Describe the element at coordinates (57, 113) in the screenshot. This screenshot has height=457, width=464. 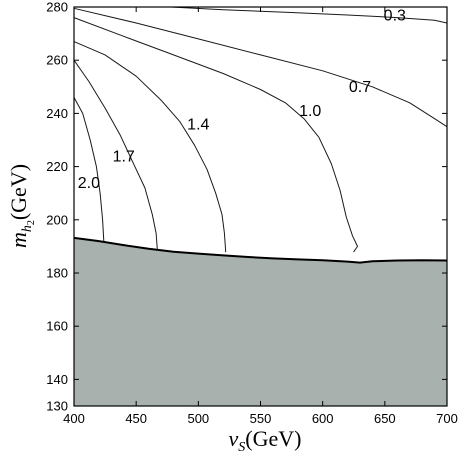
I see `y-tick-label-240: 240` at that location.